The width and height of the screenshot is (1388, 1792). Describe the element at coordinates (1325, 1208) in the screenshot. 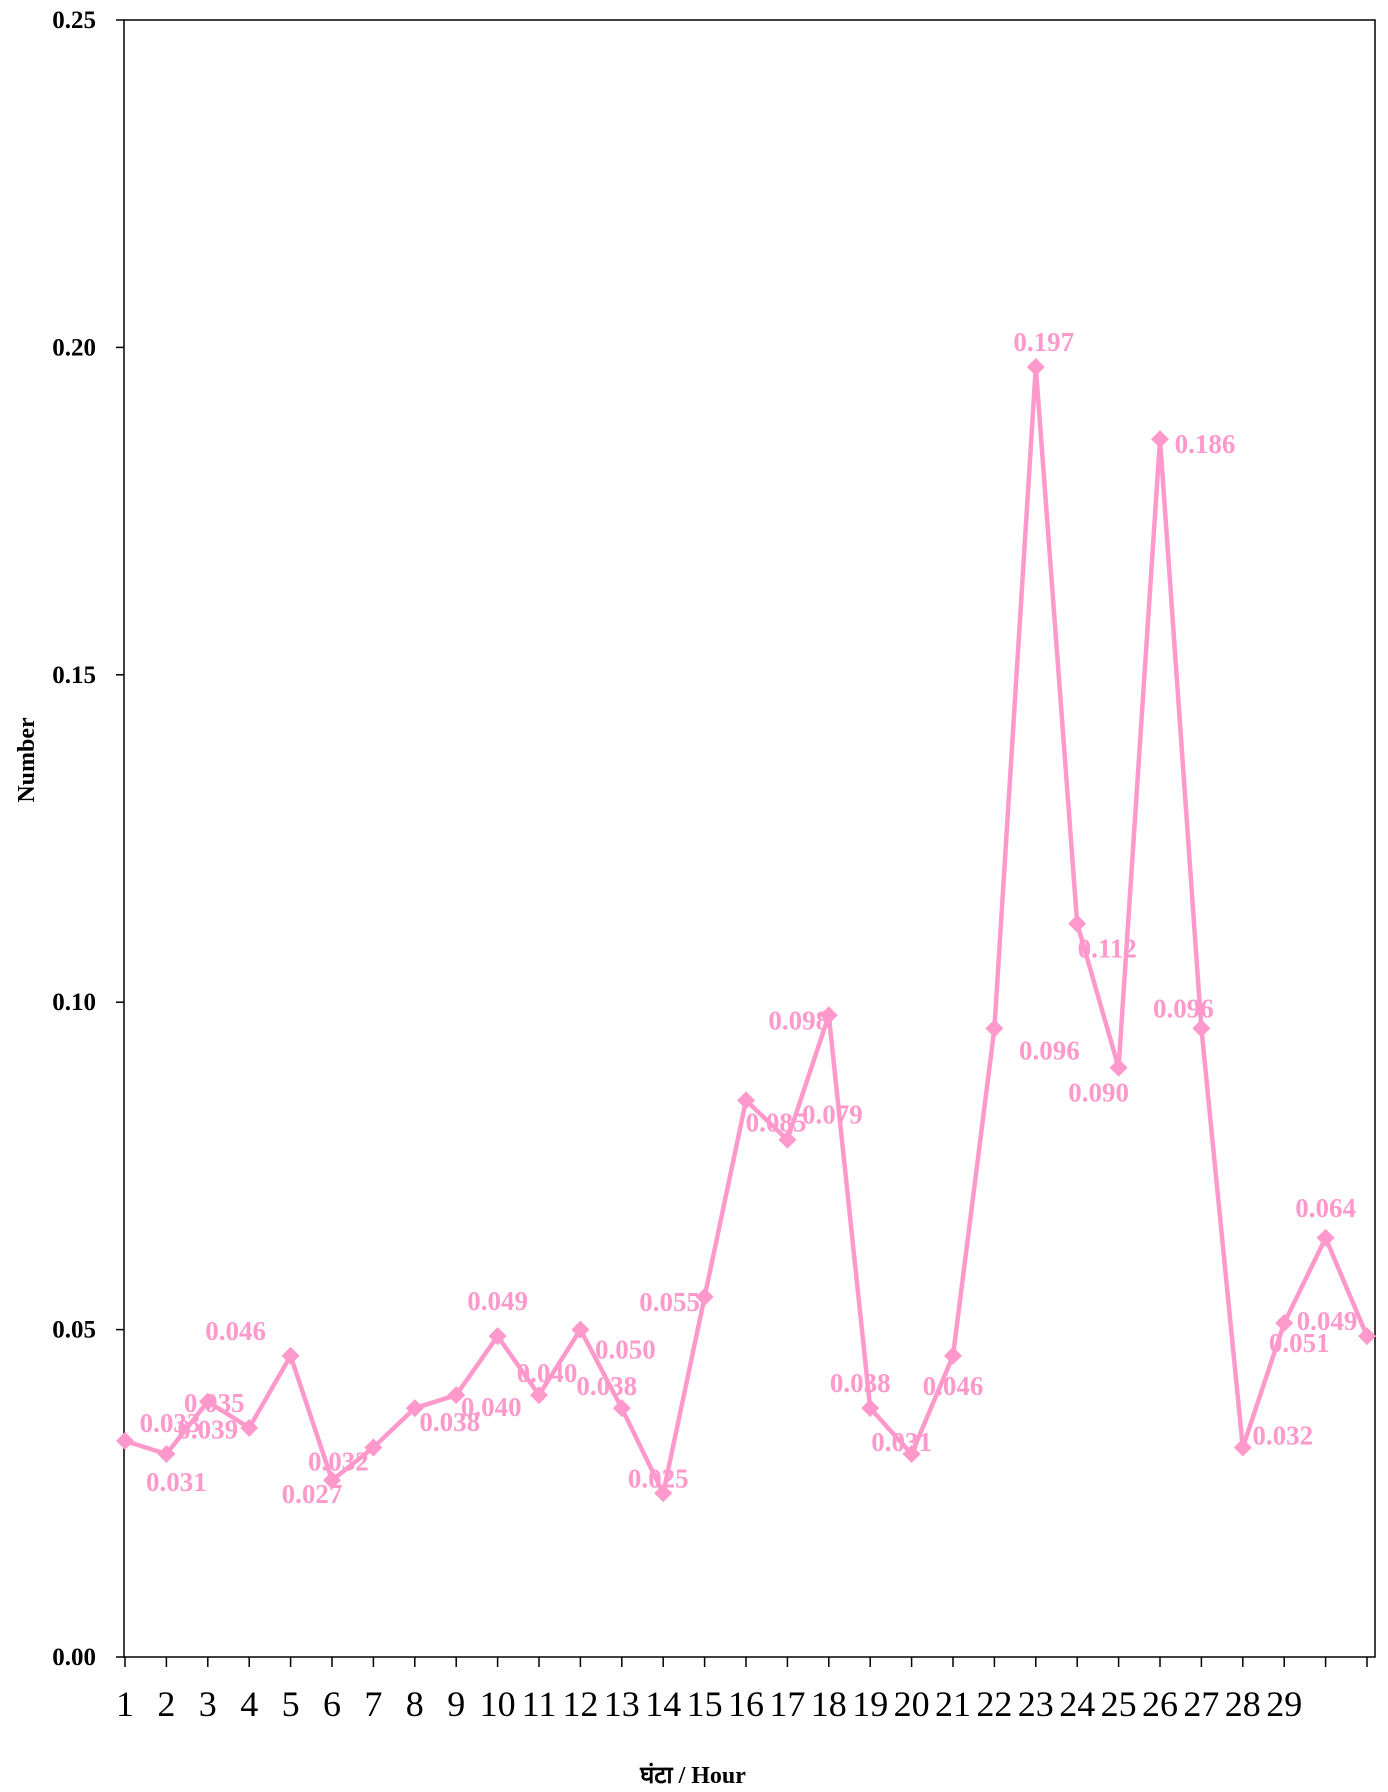

I see `data-label: 0.064` at that location.